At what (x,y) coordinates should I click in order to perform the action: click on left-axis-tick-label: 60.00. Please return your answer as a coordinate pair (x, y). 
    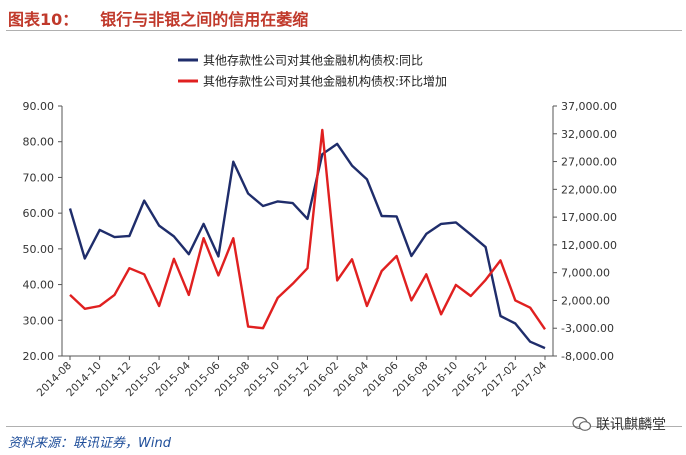
    Looking at the image, I should click on (39, 213).